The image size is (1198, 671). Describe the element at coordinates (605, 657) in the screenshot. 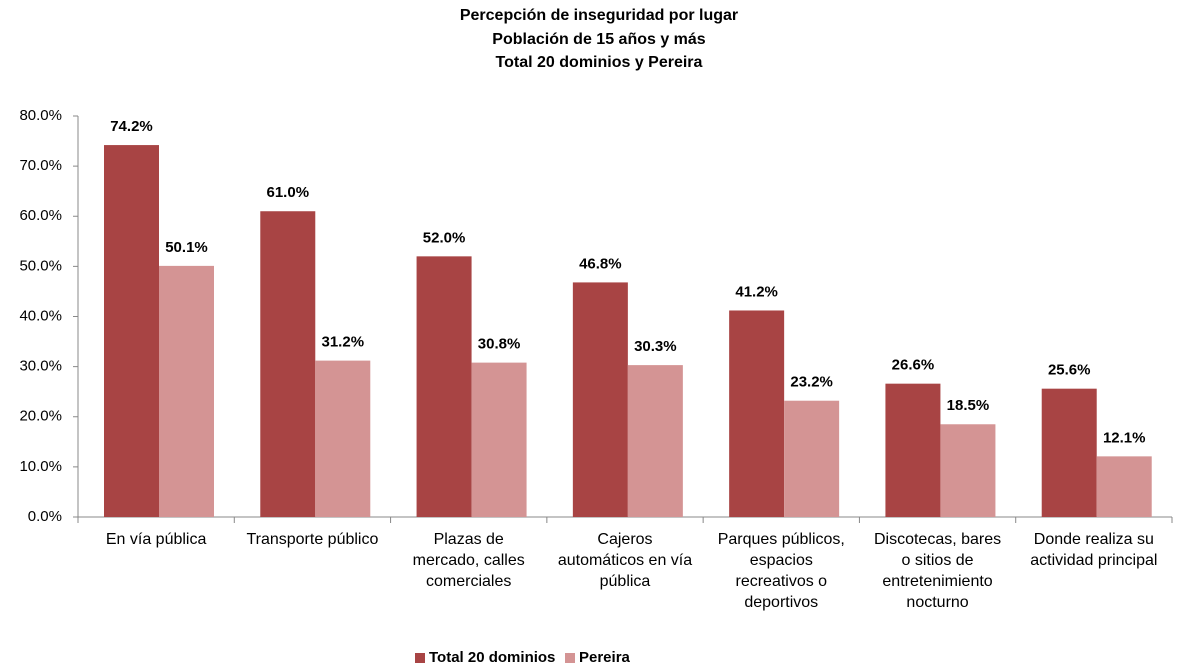

I see `legend-label: Pereira` at that location.